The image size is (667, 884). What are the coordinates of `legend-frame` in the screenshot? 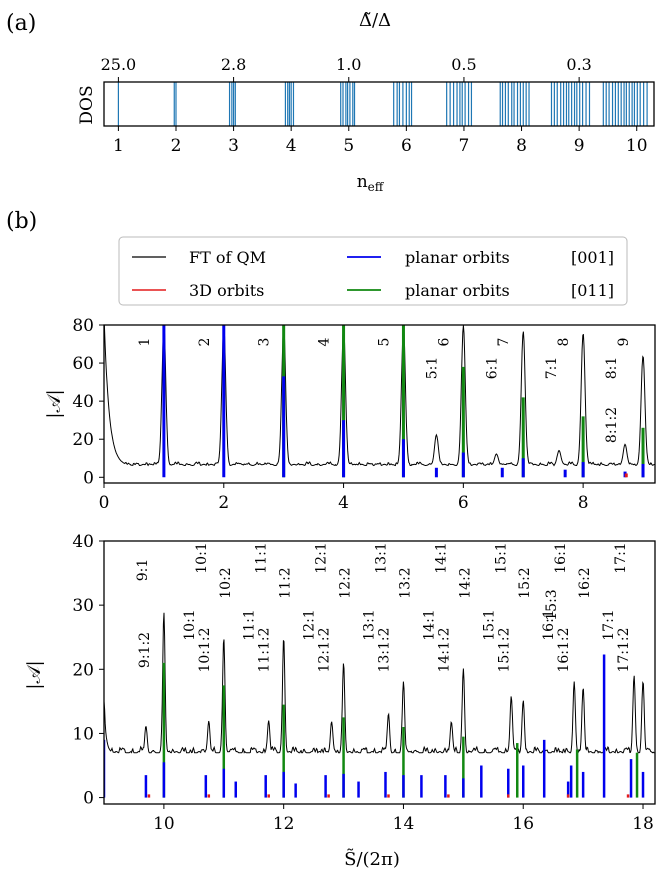 It's located at (373, 271).